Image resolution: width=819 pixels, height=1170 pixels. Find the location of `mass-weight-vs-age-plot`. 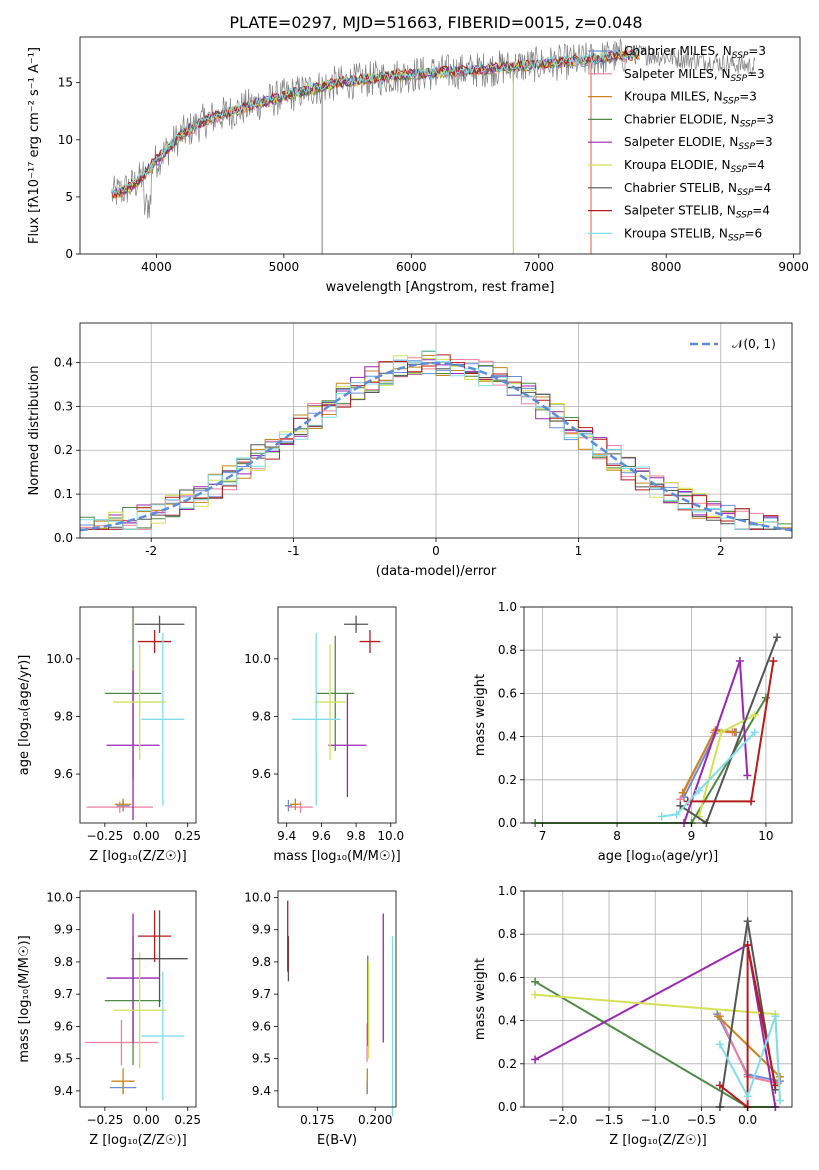

mass-weight-vs-age-plot is located at coordinates (656, 730).